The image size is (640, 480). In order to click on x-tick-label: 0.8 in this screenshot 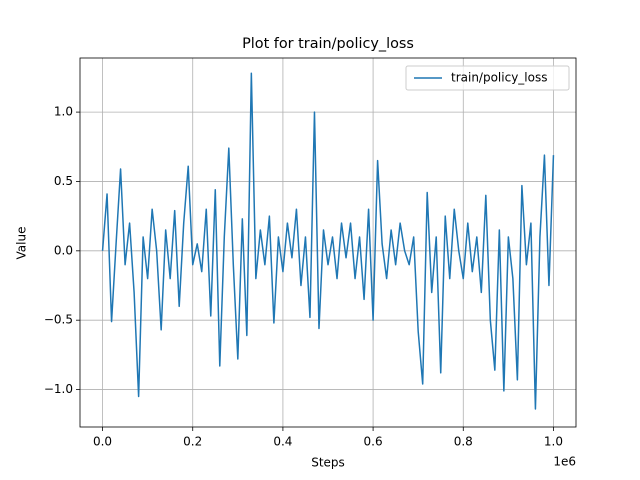, I will do `click(463, 442)`.